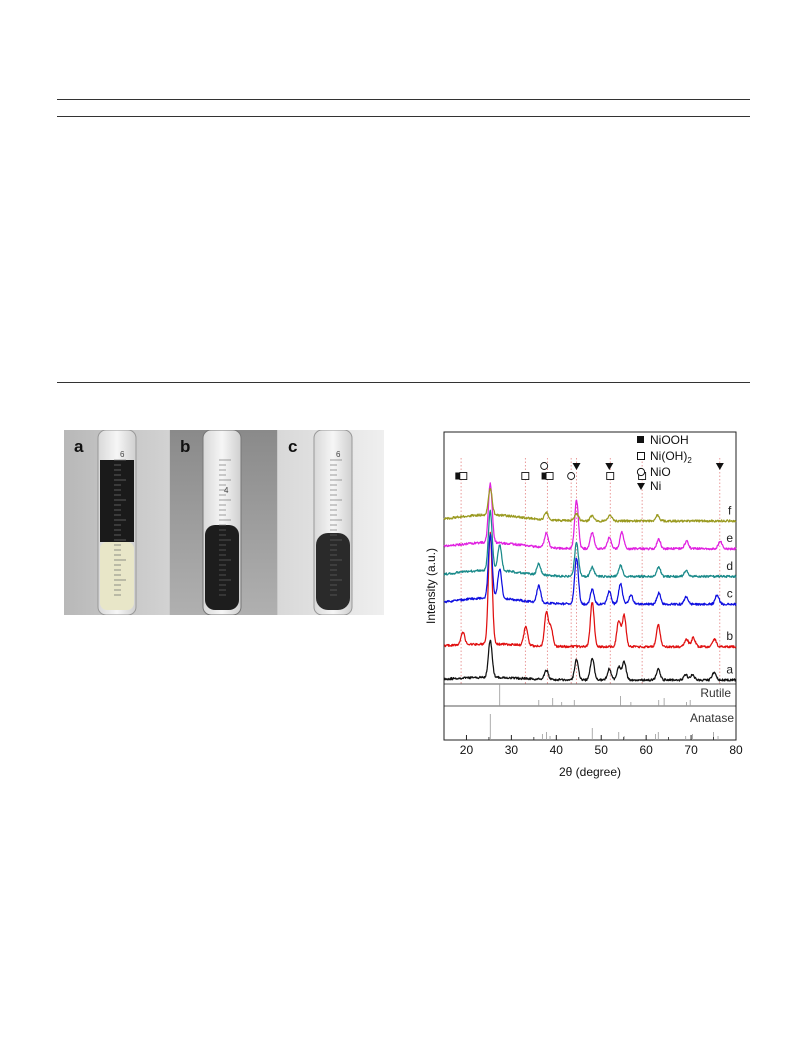 The image size is (793, 1057). Describe the element at coordinates (640, 439) in the screenshot. I see `legend-symbol-niooh` at that location.